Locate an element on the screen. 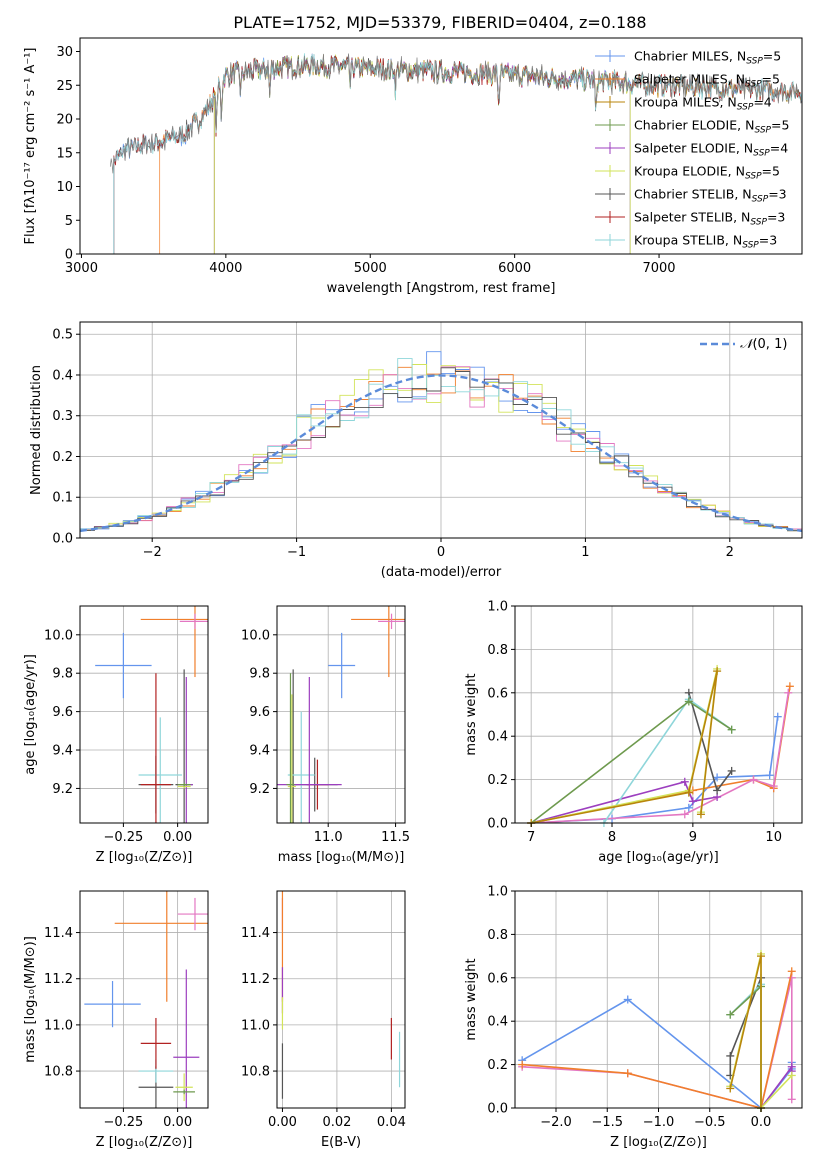 The height and width of the screenshot is (1170, 819). legend-label-main: Kroupa ELODIE, N is located at coordinates (689, 171).